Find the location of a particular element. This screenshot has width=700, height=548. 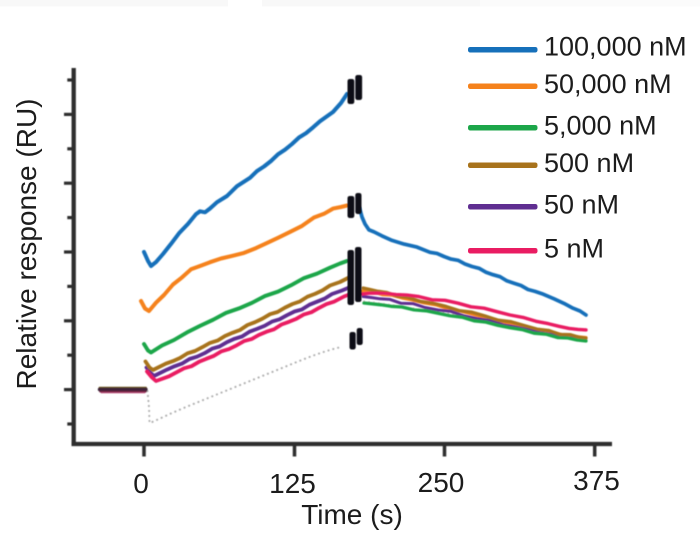

svg-text: 5 nM is located at coordinates (574, 249).